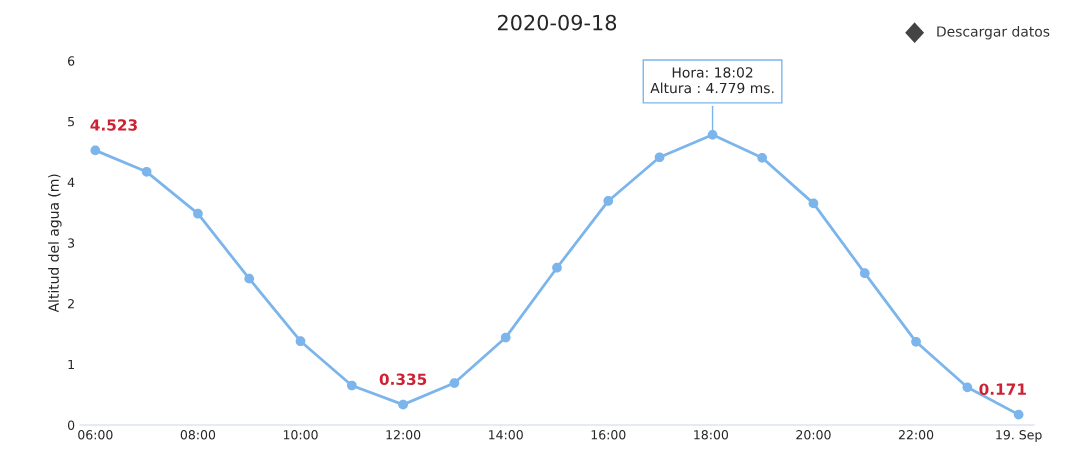  What do you see at coordinates (557, 22) in the screenshot?
I see `chart-title: 2020-09-18` at bounding box center [557, 22].